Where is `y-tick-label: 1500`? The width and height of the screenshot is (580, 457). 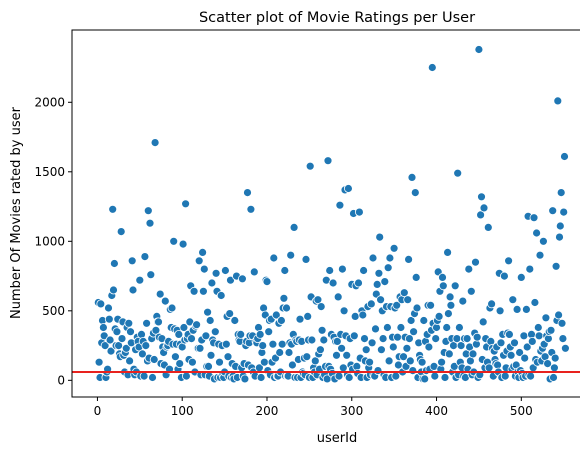 y-tick-label: 1500 is located at coordinates (49, 172).